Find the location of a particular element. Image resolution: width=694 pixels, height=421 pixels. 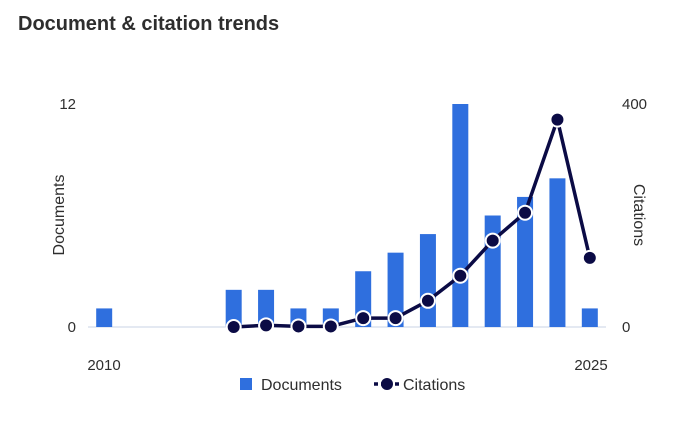

bar-documents-2022 is located at coordinates (492, 271).